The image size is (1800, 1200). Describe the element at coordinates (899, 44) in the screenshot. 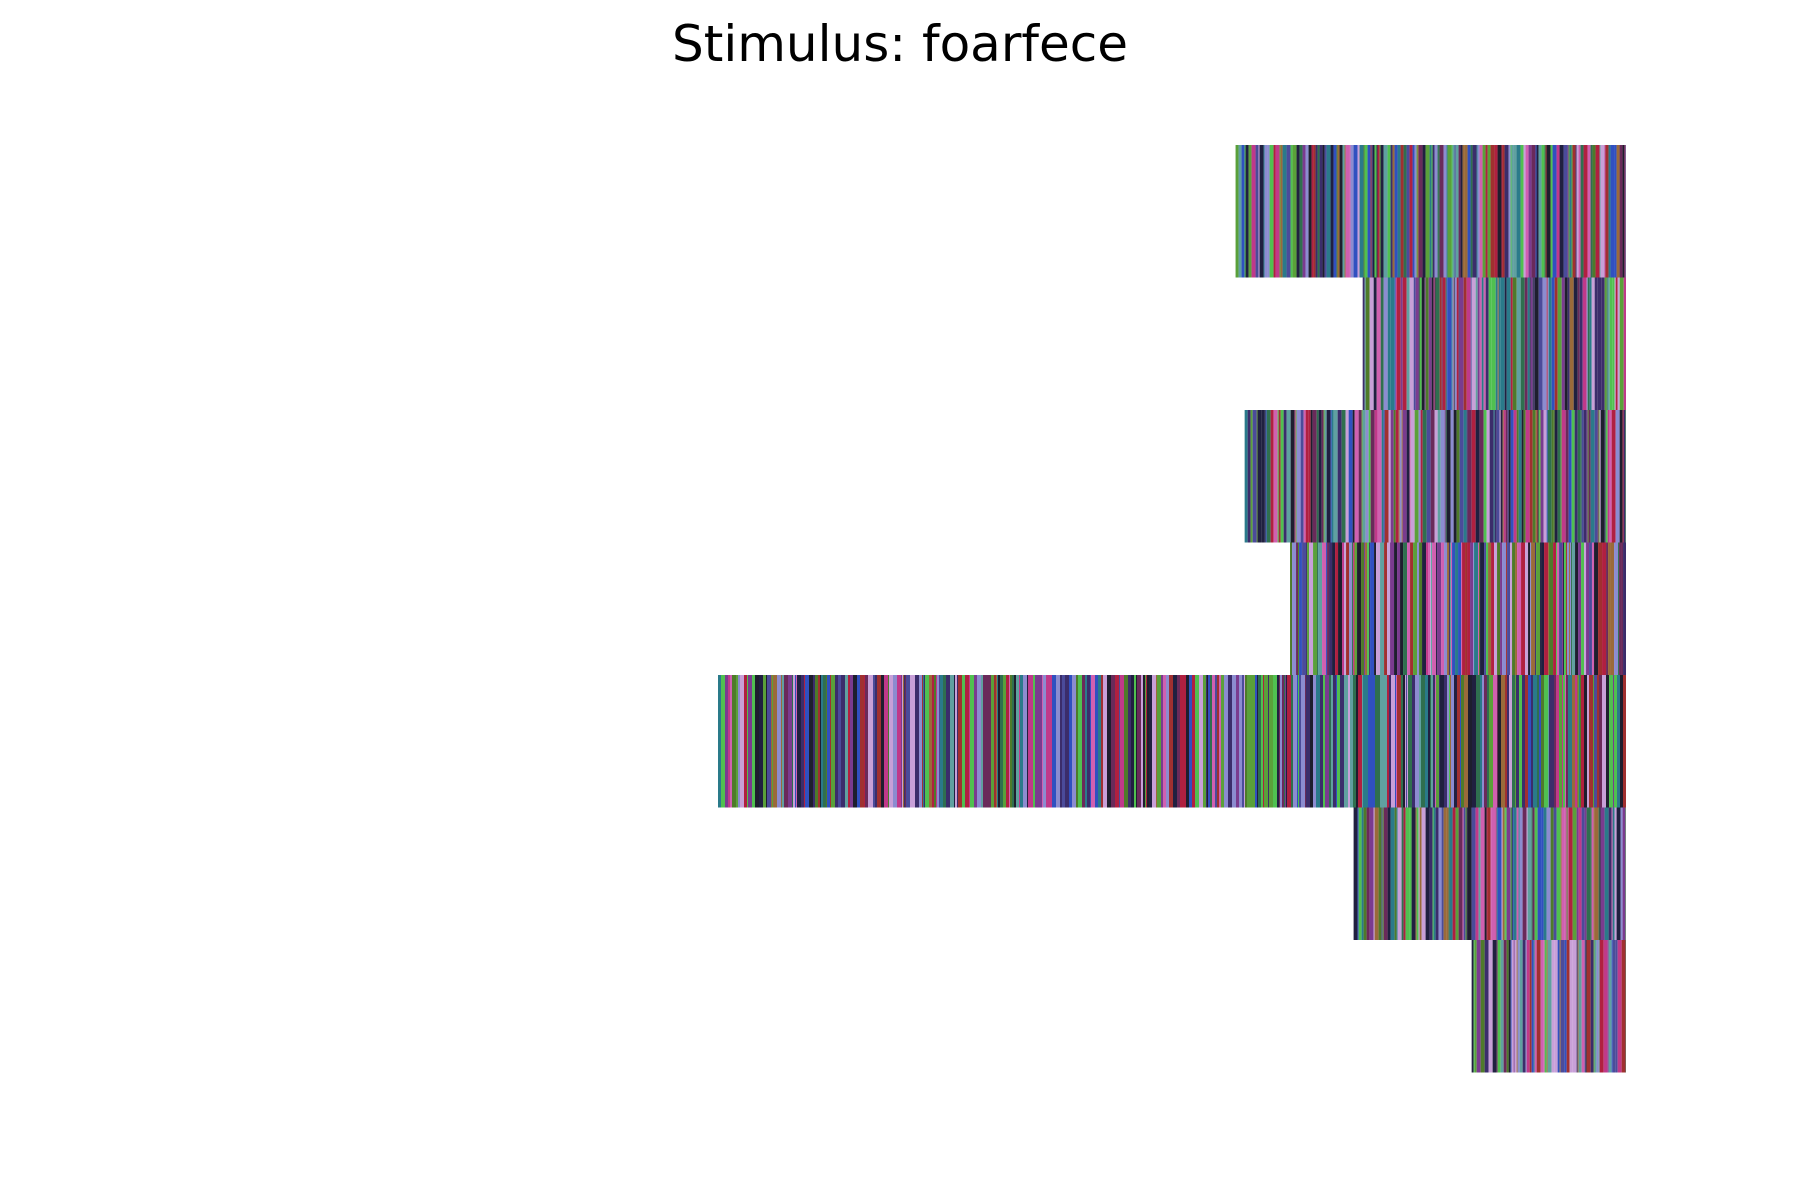

I see `chart-title: Stimulus: foarfece` at that location.